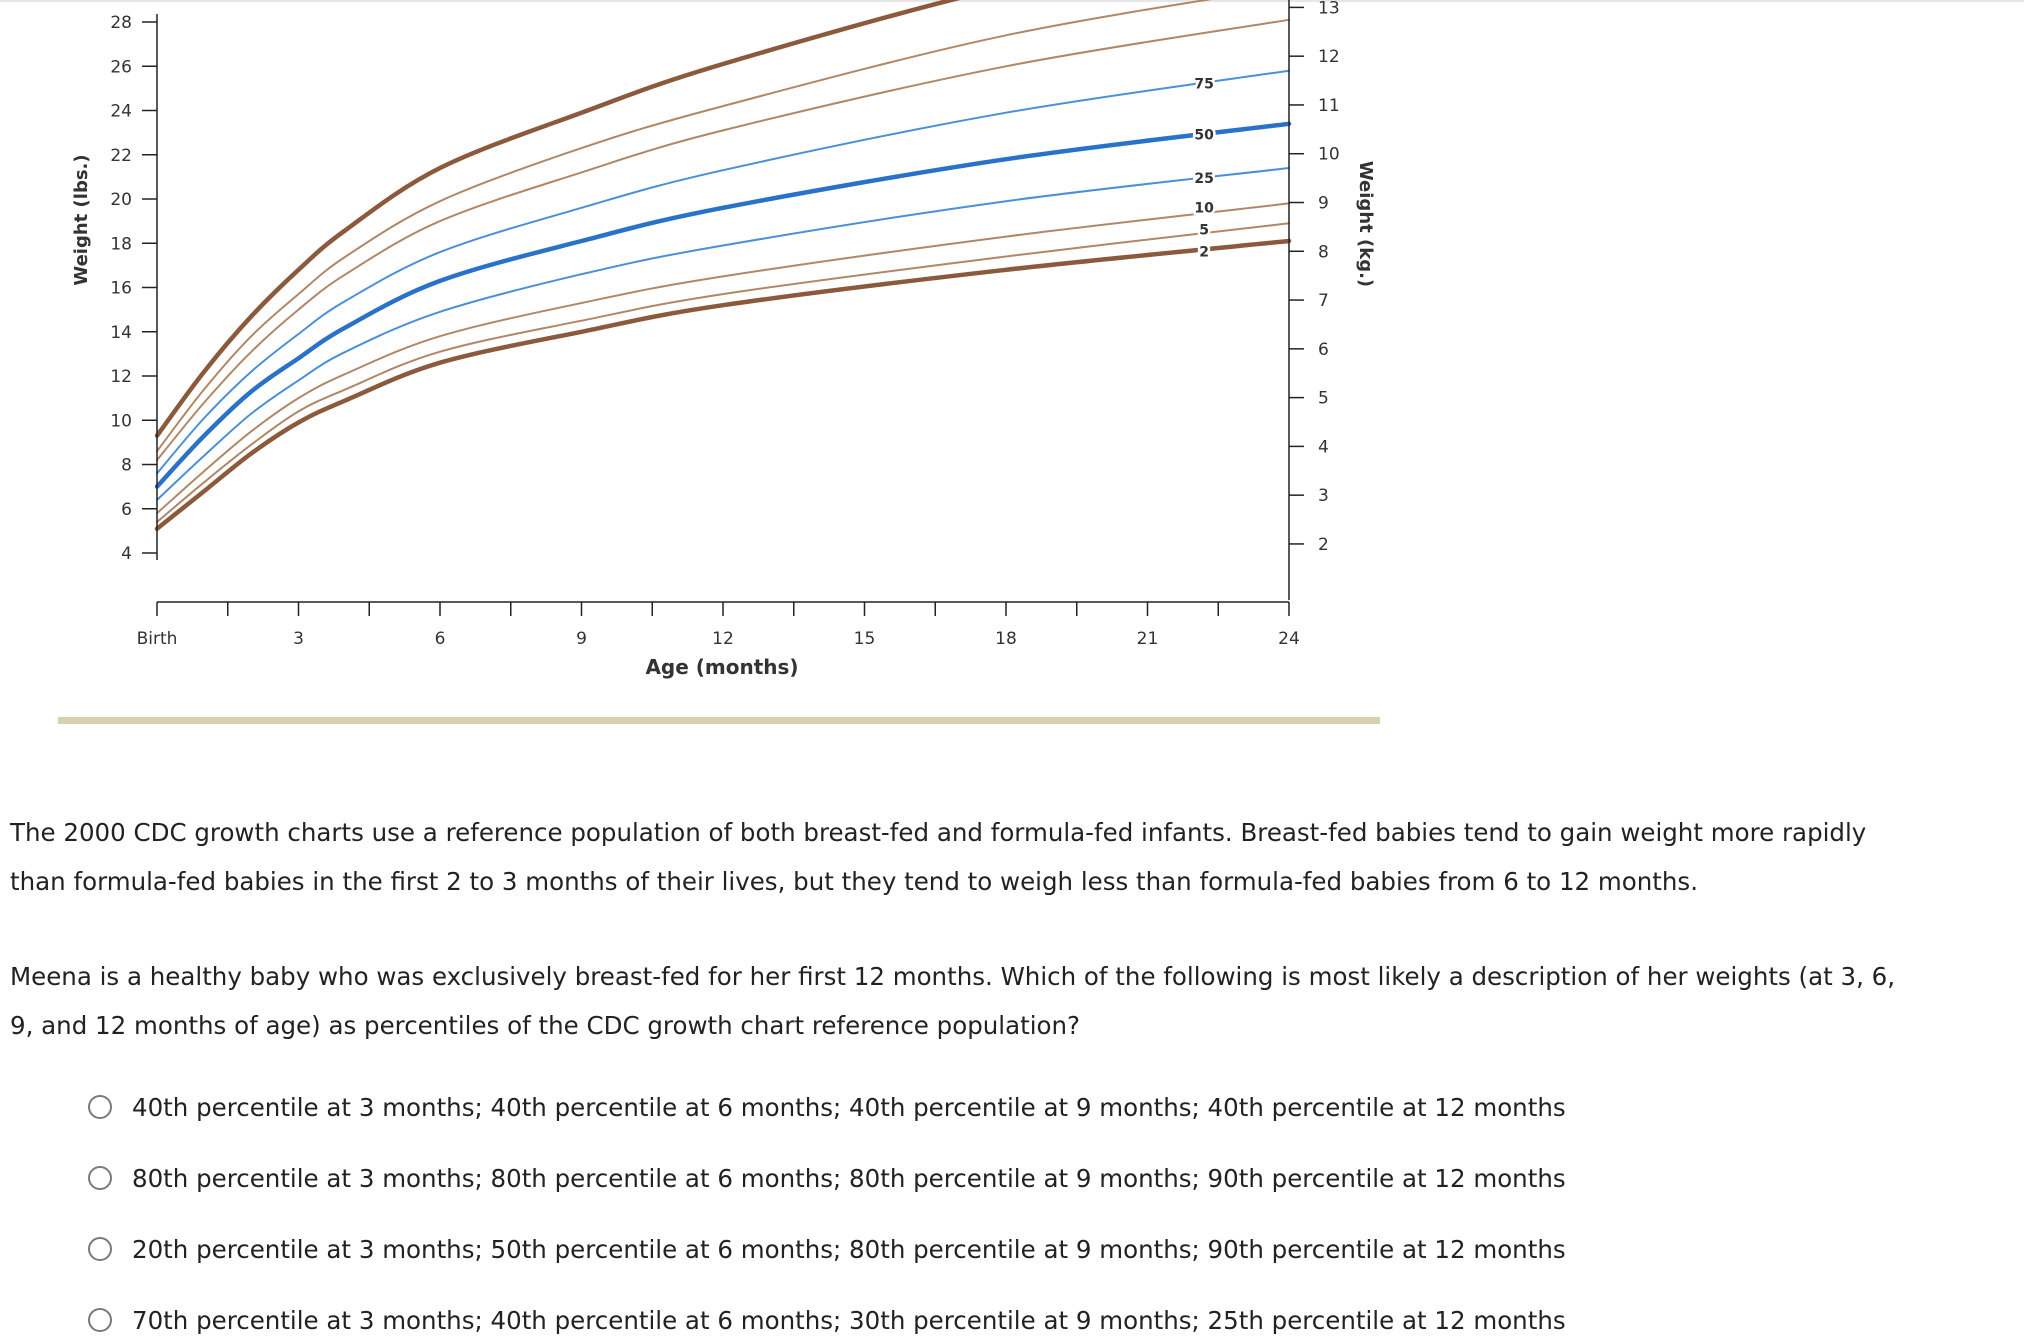  Describe the element at coordinates (1204, 230) in the screenshot. I see `curve-label-5: 5` at that location.